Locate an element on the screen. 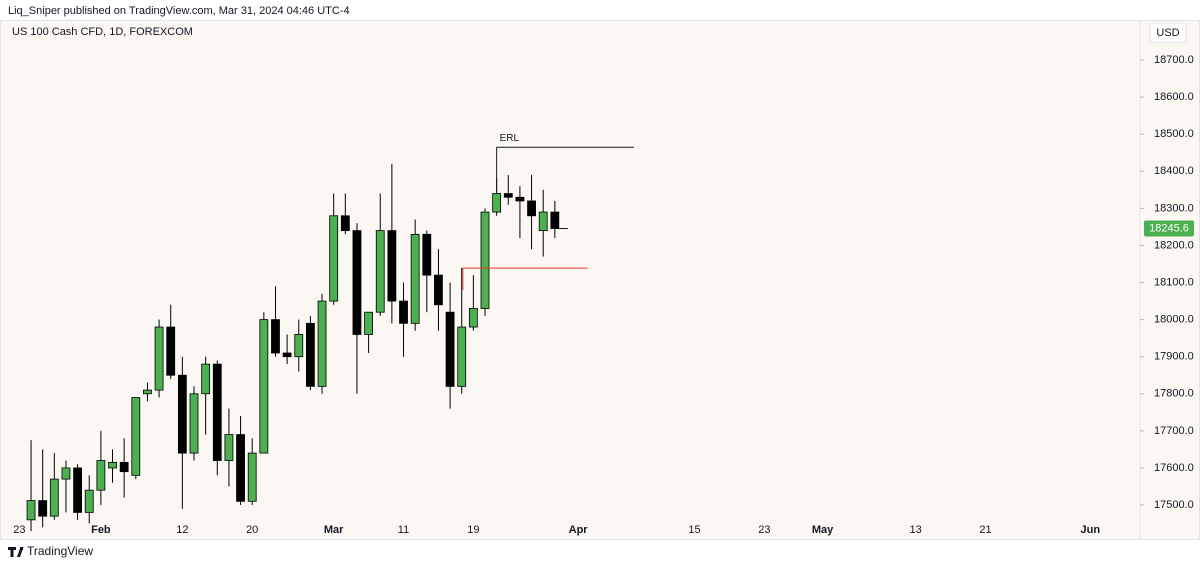  y-tick-label: 17600.0 is located at coordinates (1174, 468).